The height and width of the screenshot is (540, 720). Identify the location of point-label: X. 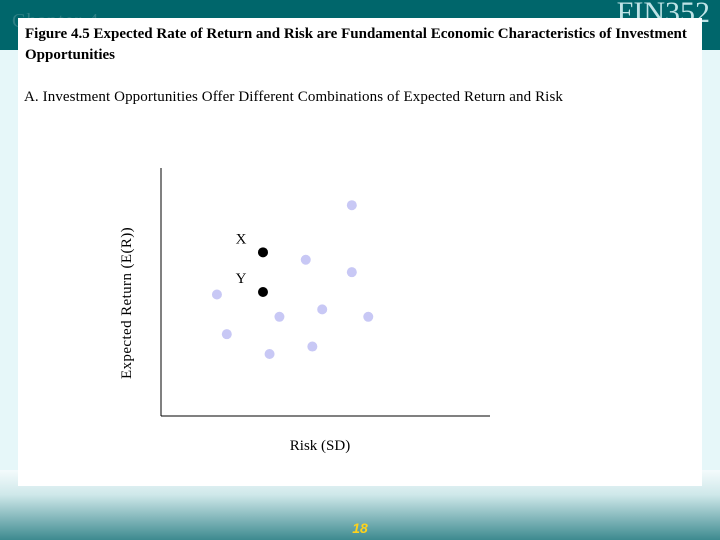
(241, 239).